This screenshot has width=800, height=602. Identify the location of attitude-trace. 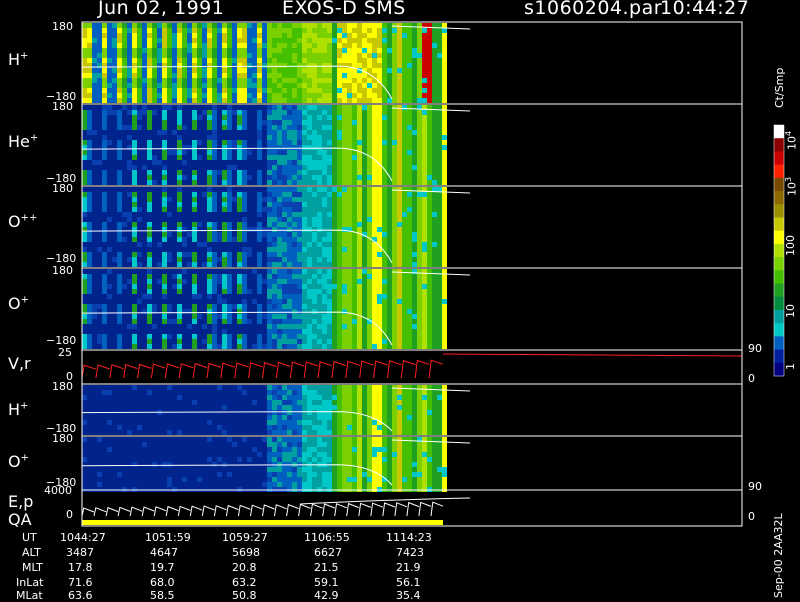
(276, 226).